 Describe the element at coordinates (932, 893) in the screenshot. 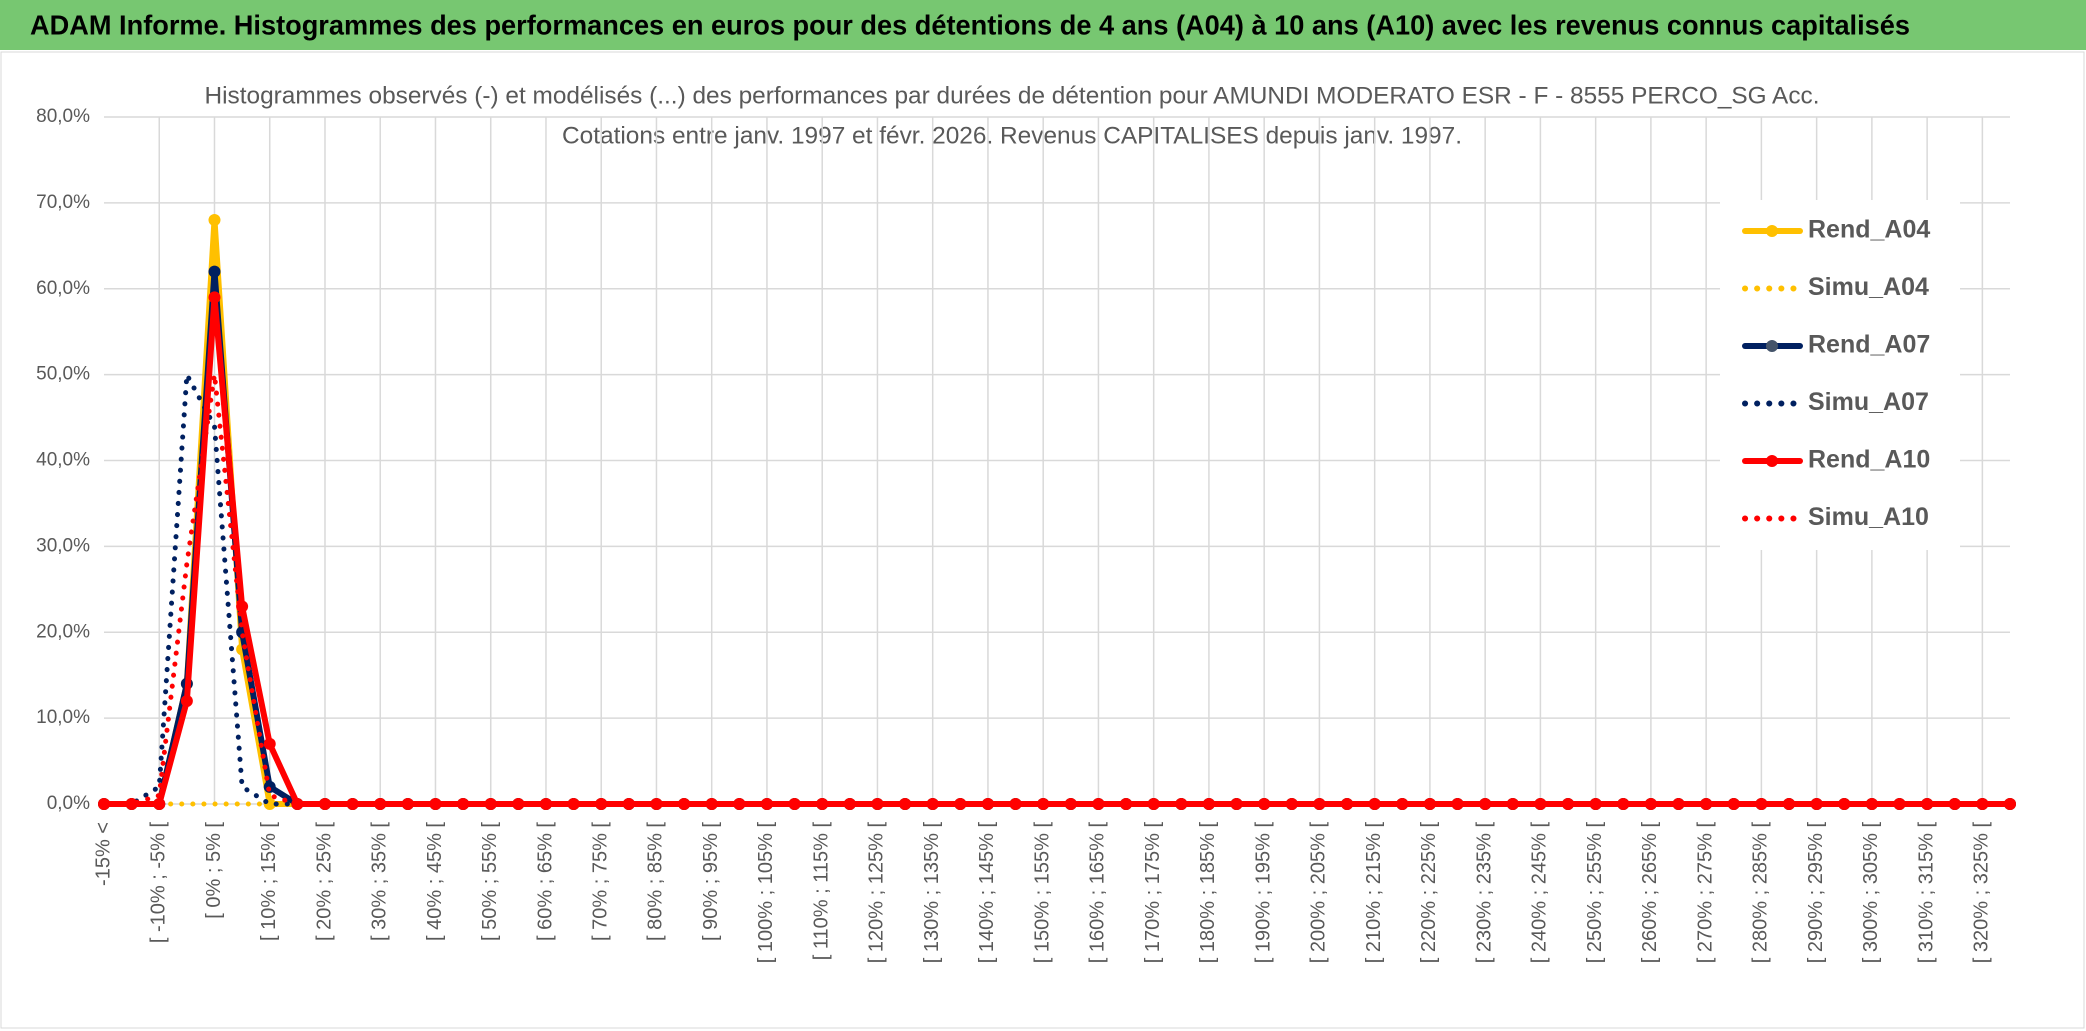

I see `x-tick-label: [ 130% ; 135% [` at that location.